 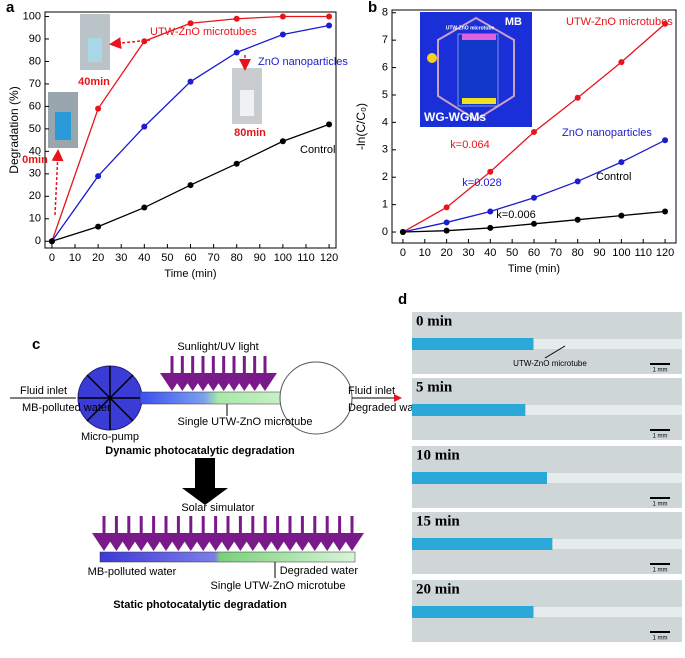 I want to click on annotation: k=0.028, so click(x=481, y=183).